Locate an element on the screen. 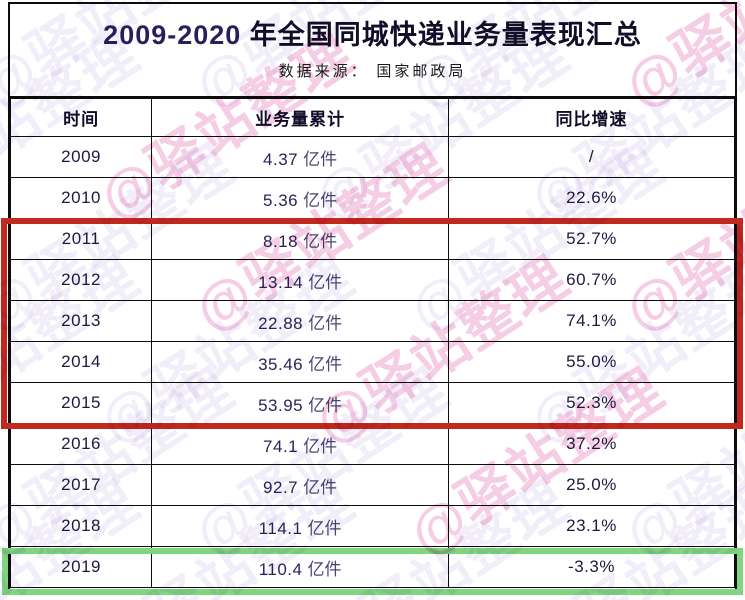 The height and width of the screenshot is (600, 745). volume-number: 110.4 is located at coordinates (280, 569).